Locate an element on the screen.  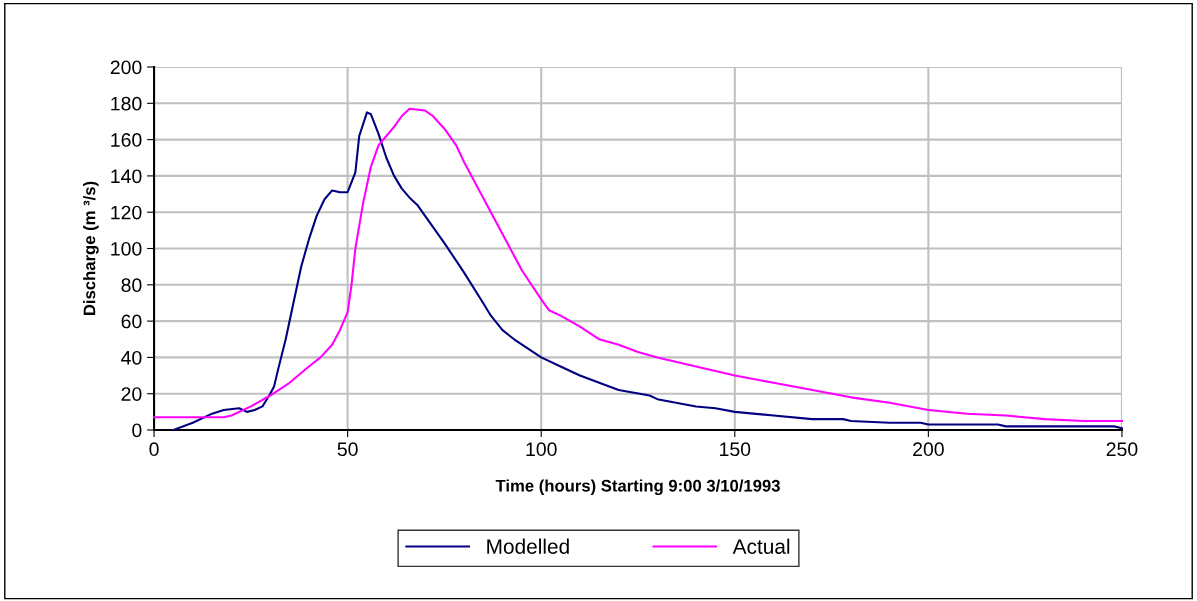
x-tick-label: 100 is located at coordinates (541, 449).